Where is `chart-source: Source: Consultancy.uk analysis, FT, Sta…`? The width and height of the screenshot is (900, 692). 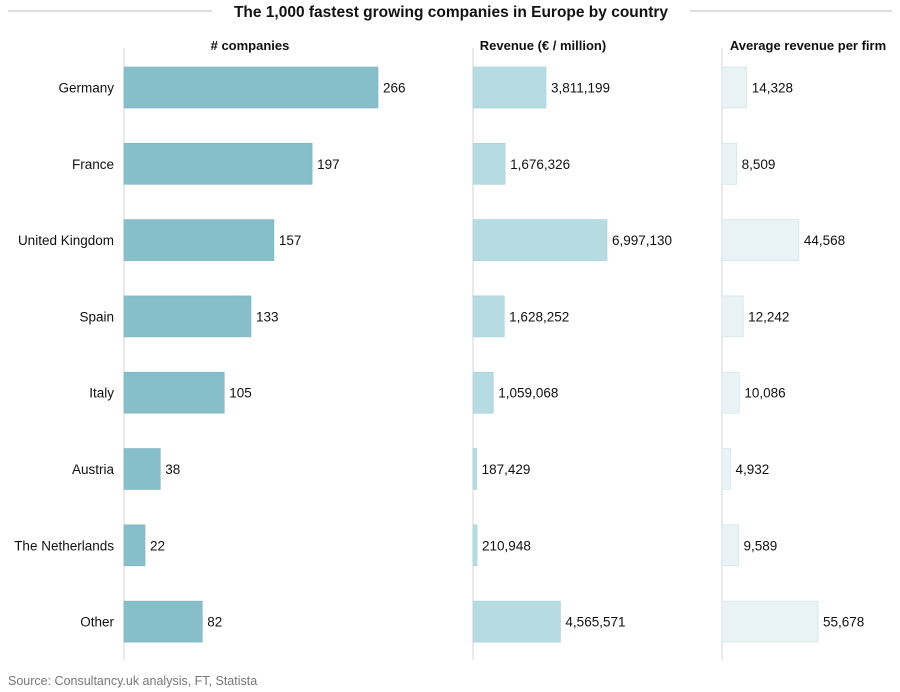
chart-source: Source: Consultancy.uk analysis, FT, Sta… is located at coordinates (132, 681).